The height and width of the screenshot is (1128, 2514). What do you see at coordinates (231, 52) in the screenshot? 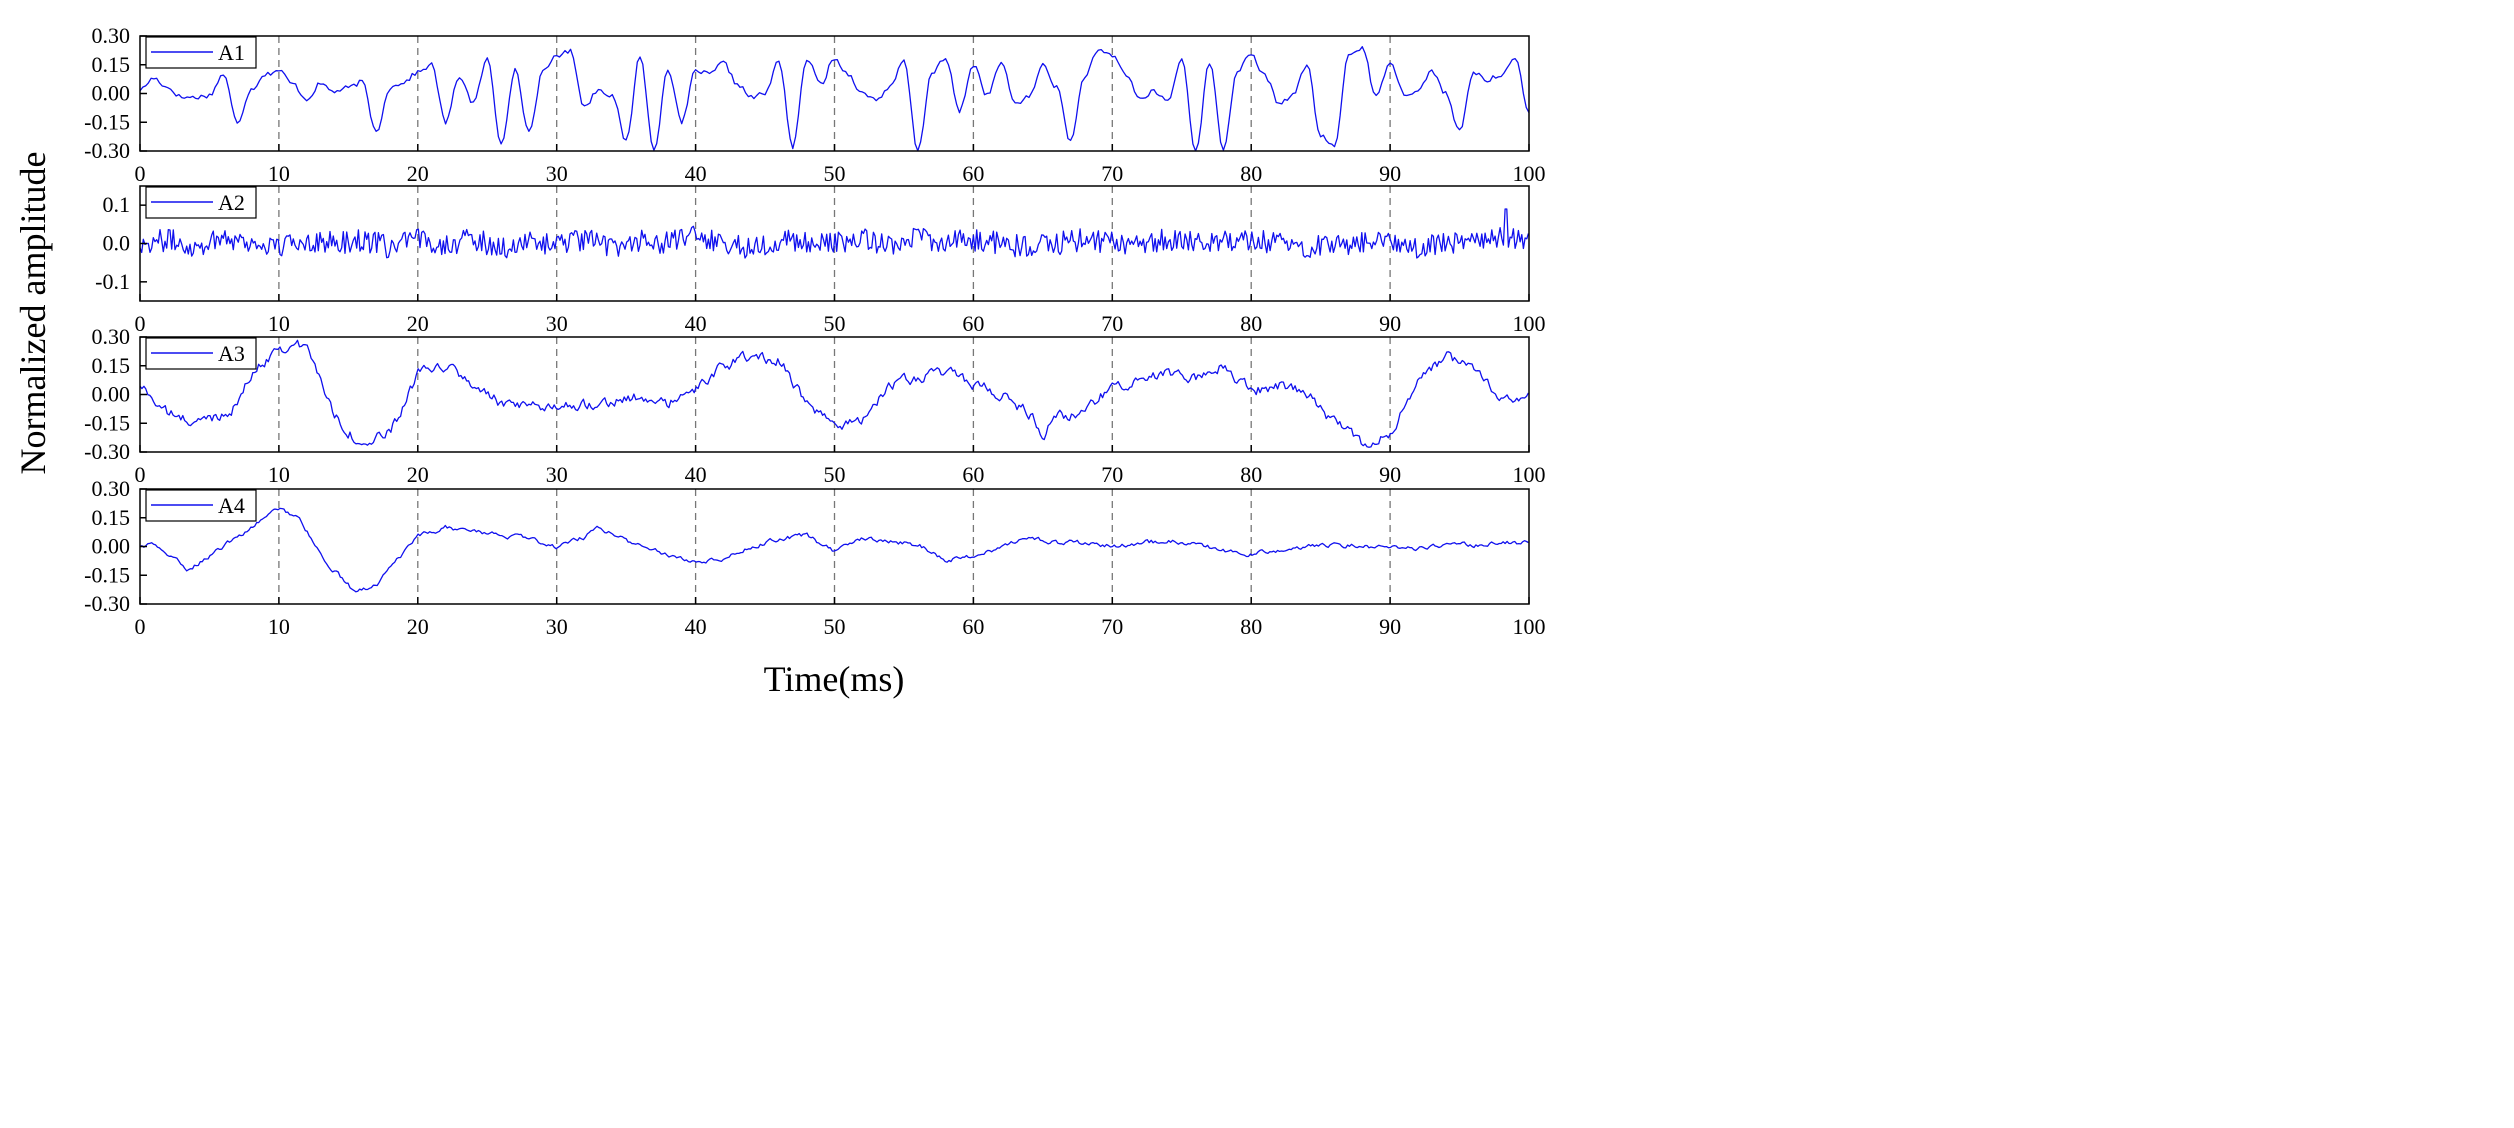
I see `legend-label: A1` at bounding box center [231, 52].